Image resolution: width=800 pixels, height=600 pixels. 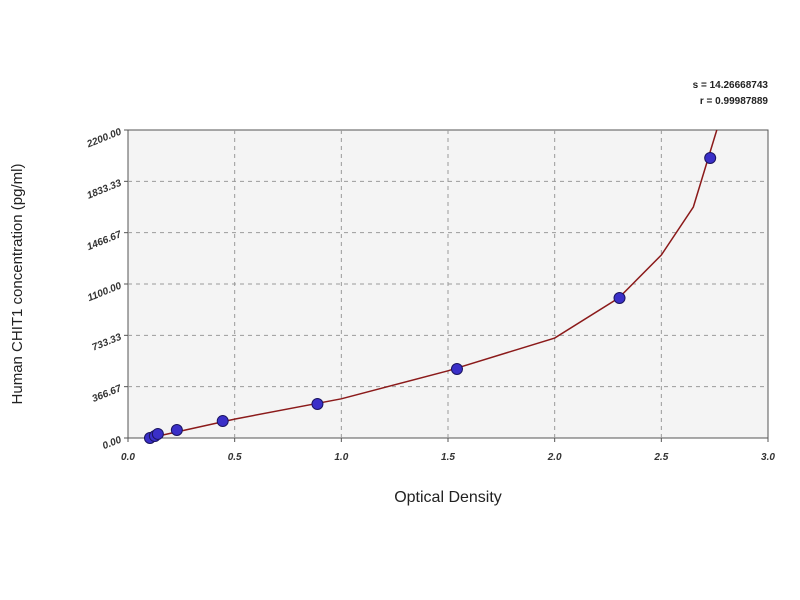 What do you see at coordinates (341, 457) in the screenshot?
I see `x-tick-label: 1.0` at bounding box center [341, 457].